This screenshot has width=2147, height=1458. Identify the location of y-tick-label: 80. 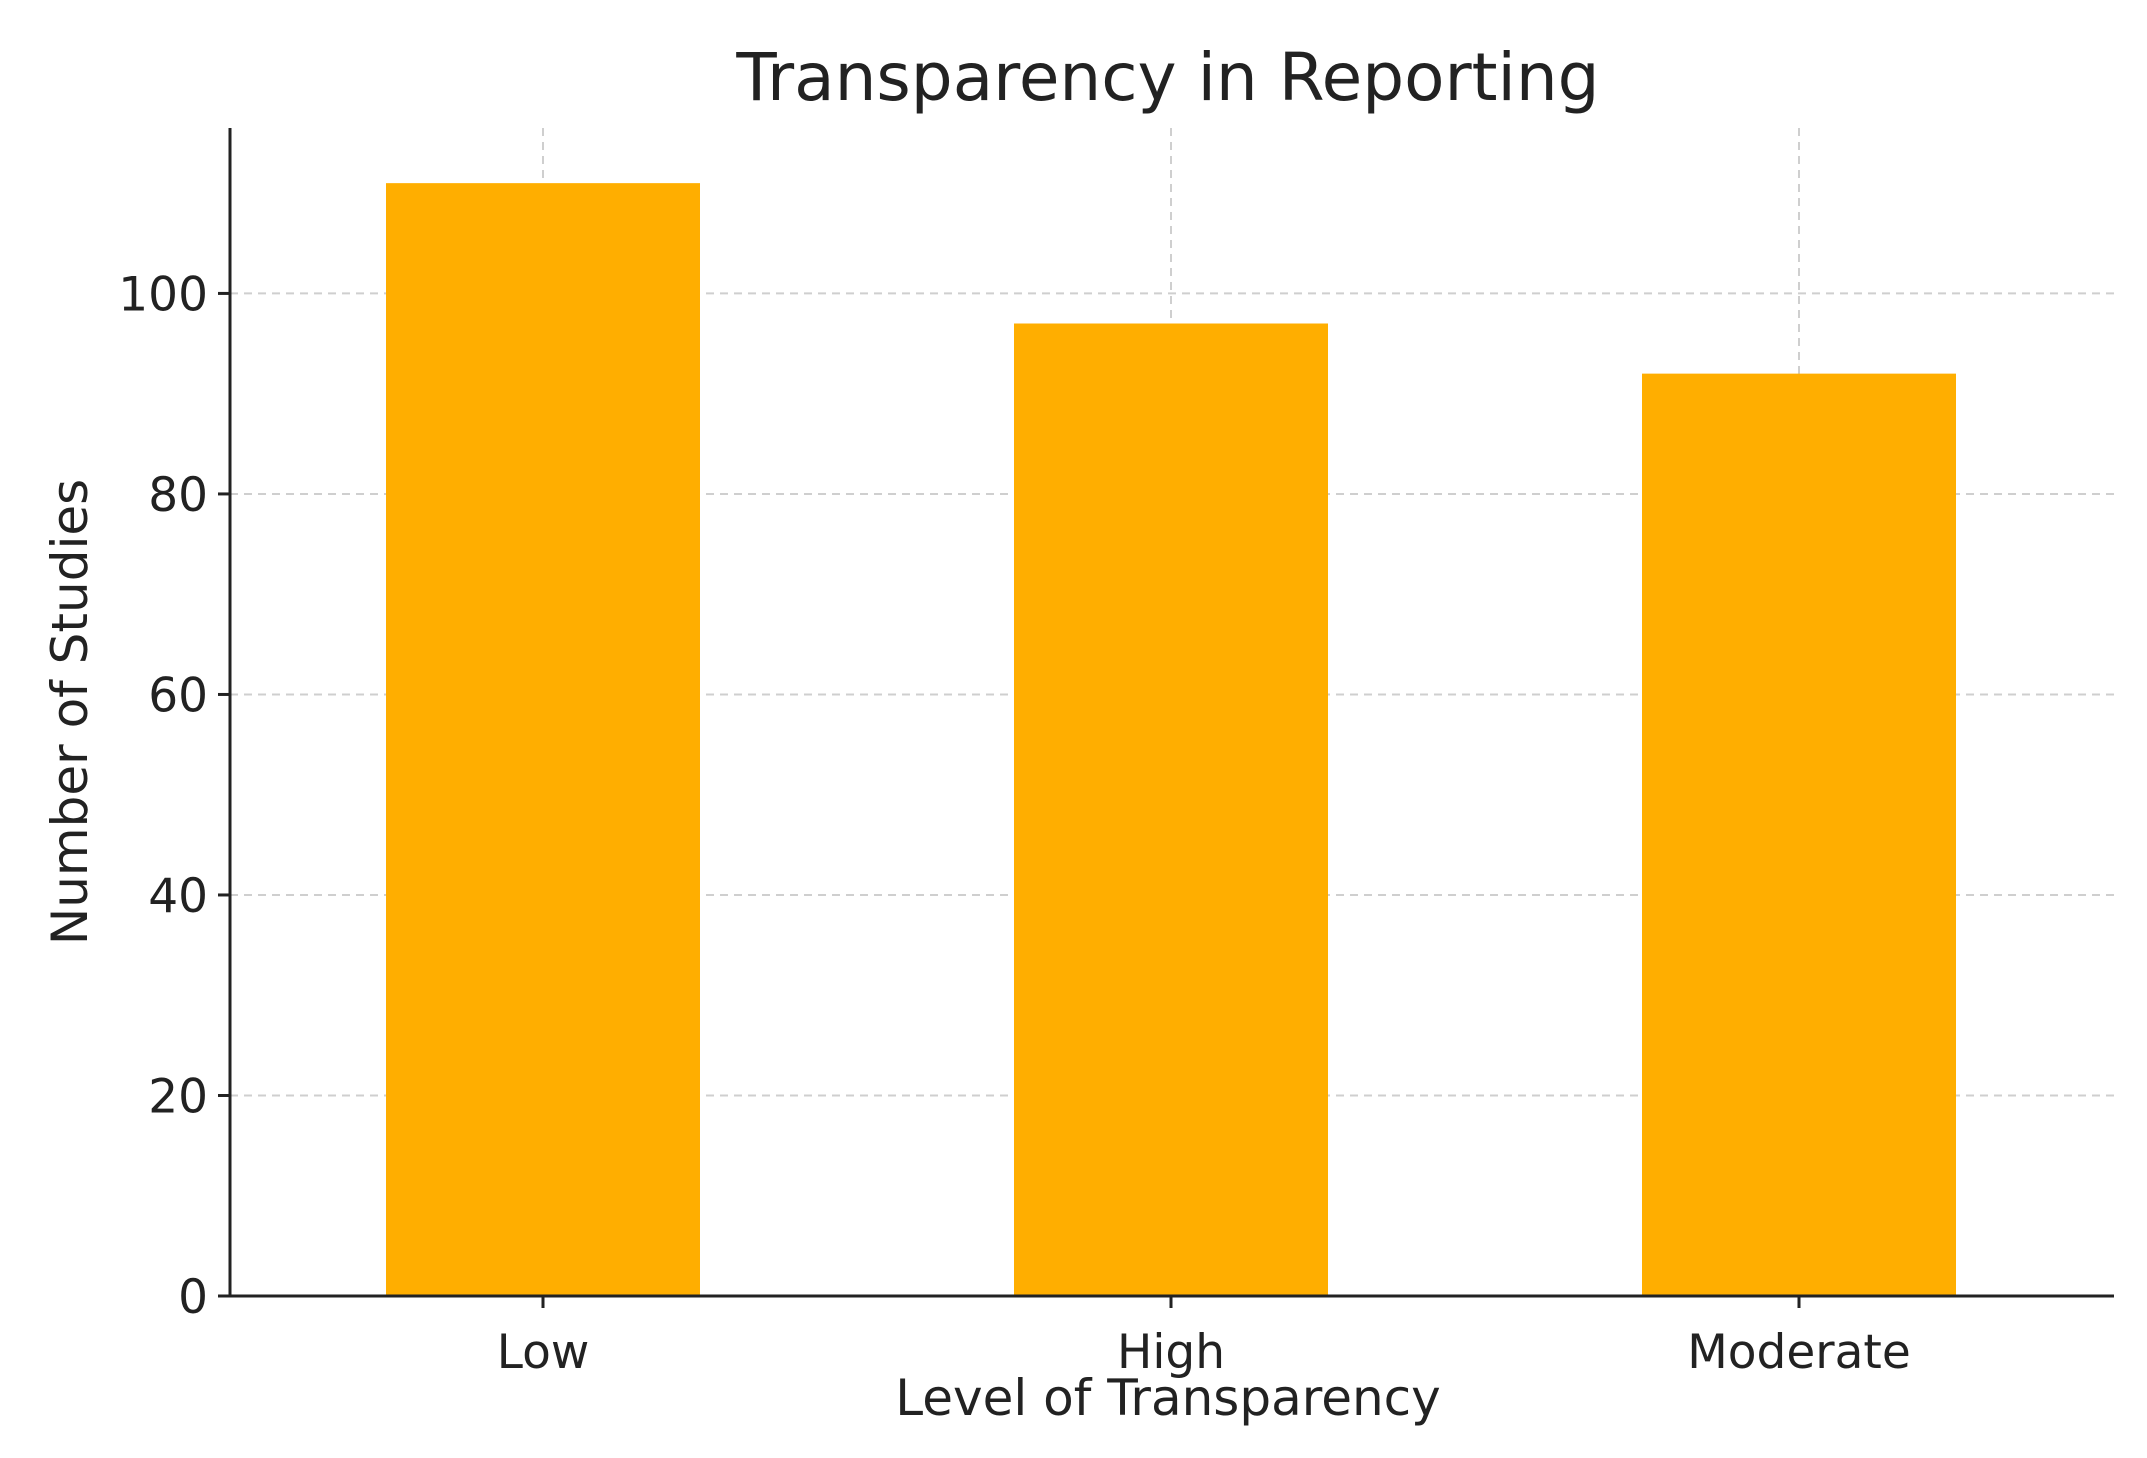
(178, 495).